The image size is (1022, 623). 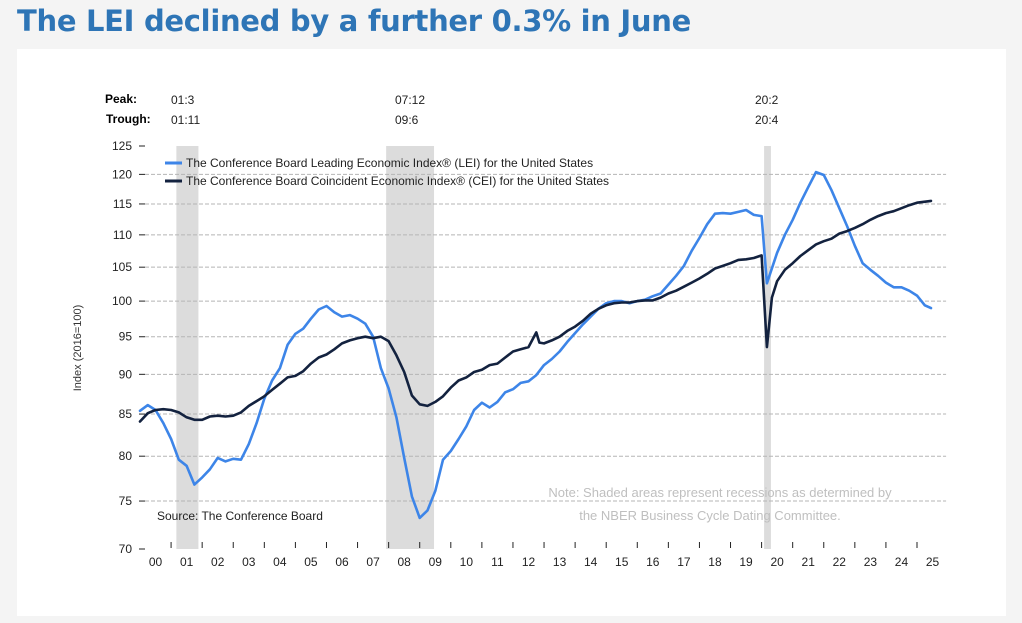 I want to click on x-tick-label: 15, so click(x=622, y=562).